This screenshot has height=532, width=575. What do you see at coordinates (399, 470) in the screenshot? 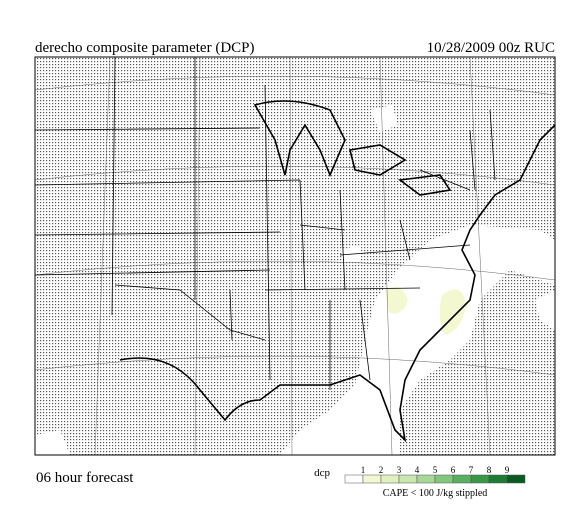
I see `legend-tick-label: 3` at bounding box center [399, 470].